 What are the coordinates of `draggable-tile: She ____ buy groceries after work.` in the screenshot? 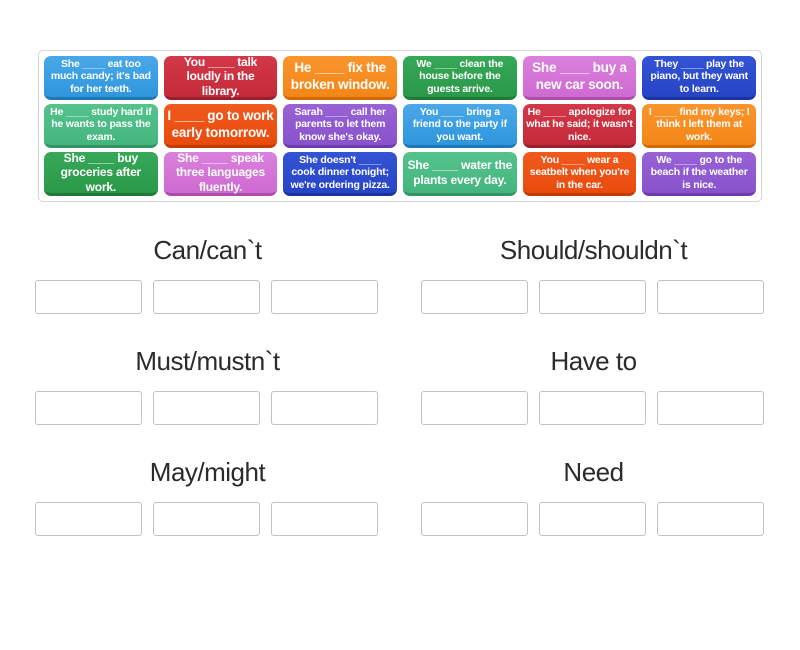 It's located at (101, 173).